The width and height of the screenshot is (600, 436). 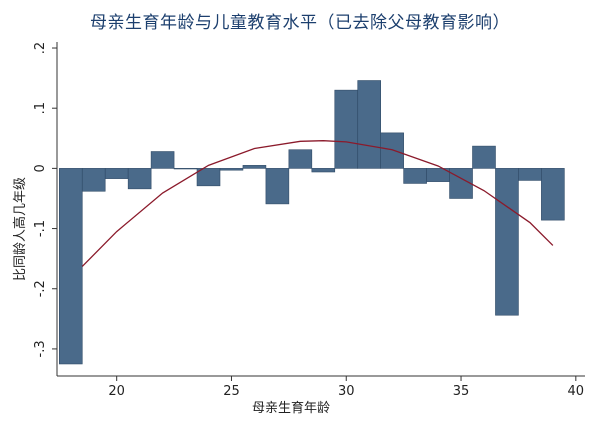 What do you see at coordinates (40, 348) in the screenshot?
I see `y-tick-label: -.3` at bounding box center [40, 348].